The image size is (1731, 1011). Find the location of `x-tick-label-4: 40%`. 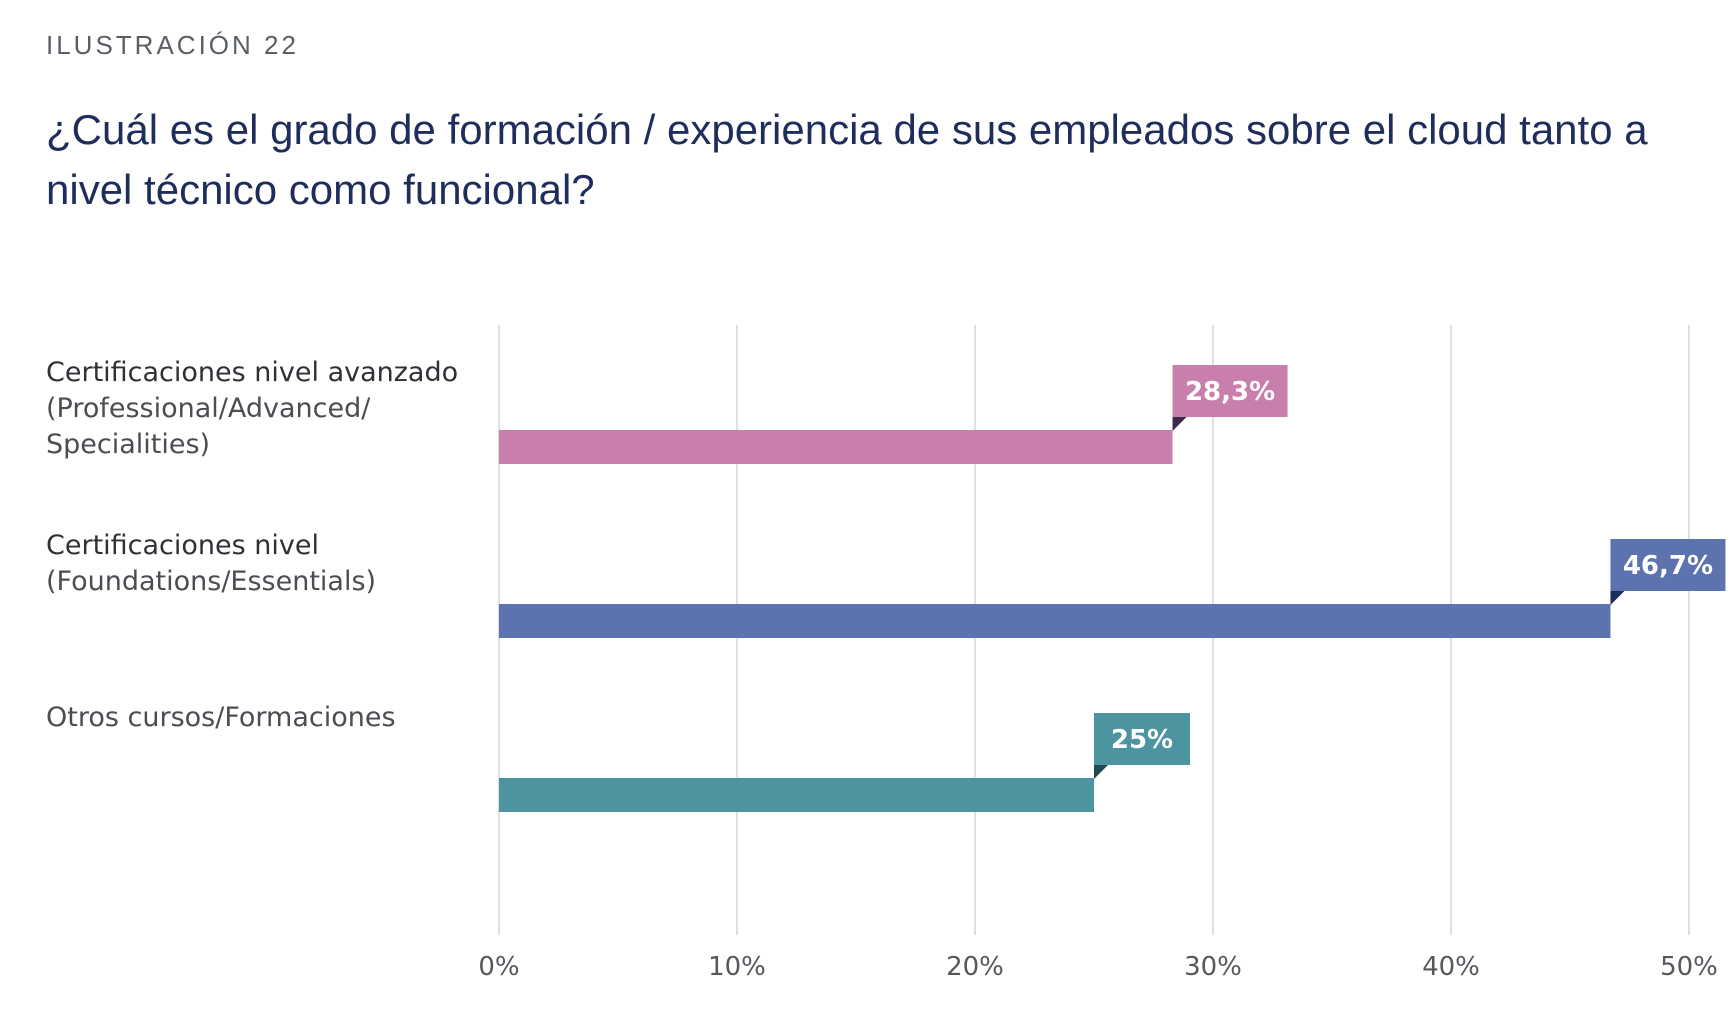

x-tick-label-4: 40% is located at coordinates (1451, 967).